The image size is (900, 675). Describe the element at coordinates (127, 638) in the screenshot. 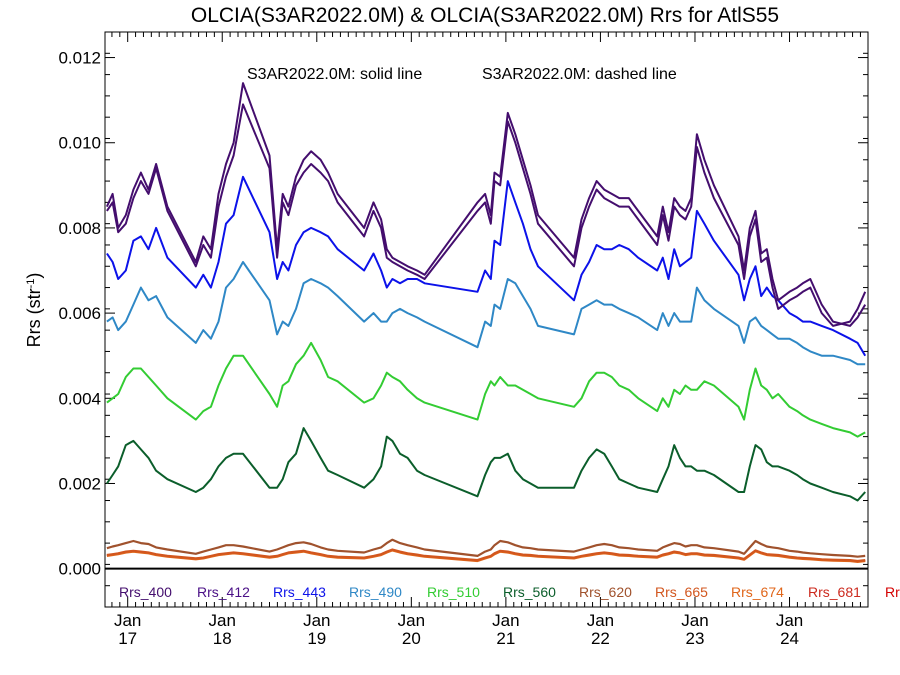

I see `x-tick-label-year: 17` at that location.